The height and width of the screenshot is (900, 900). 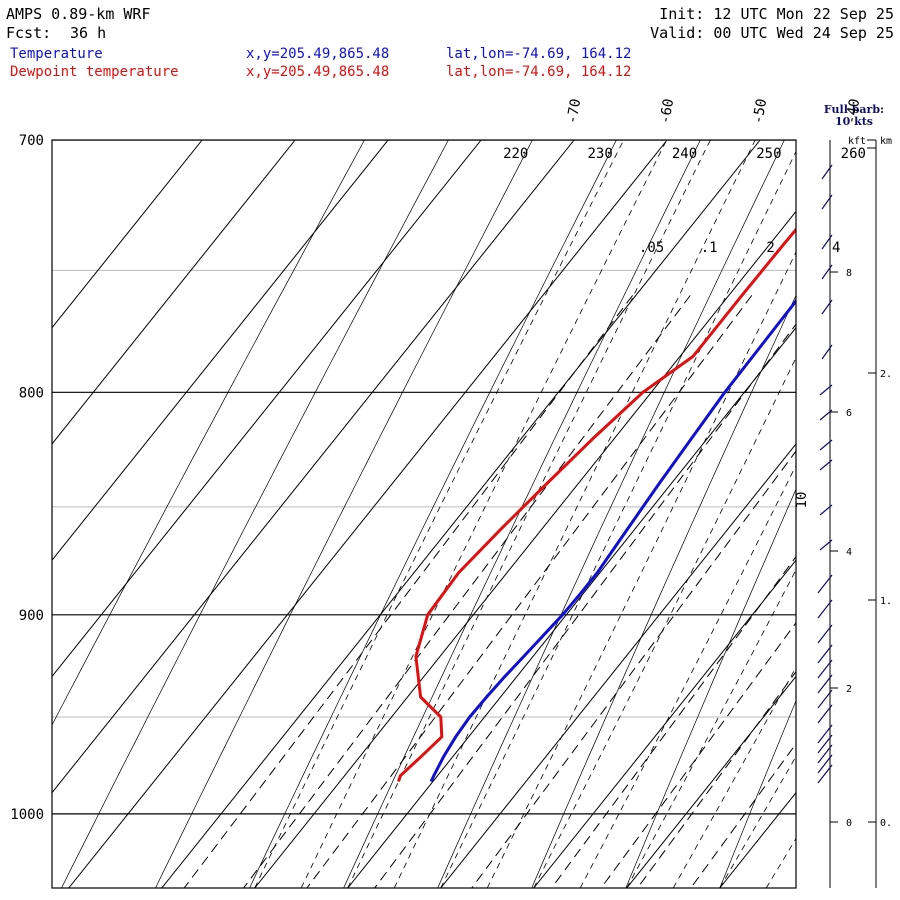 What do you see at coordinates (770, 248) in the screenshot?
I see `mixing-ratio-label: 2` at bounding box center [770, 248].